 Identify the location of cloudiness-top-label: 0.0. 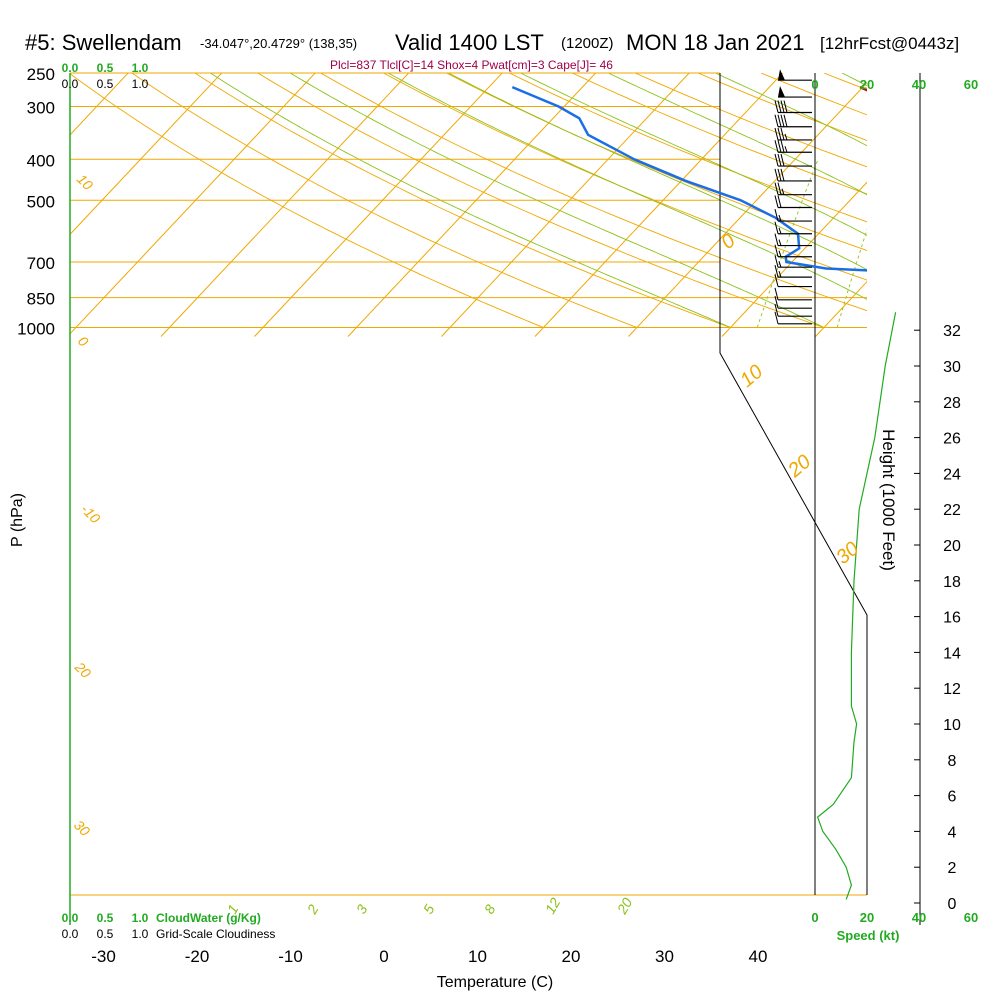
(70, 84).